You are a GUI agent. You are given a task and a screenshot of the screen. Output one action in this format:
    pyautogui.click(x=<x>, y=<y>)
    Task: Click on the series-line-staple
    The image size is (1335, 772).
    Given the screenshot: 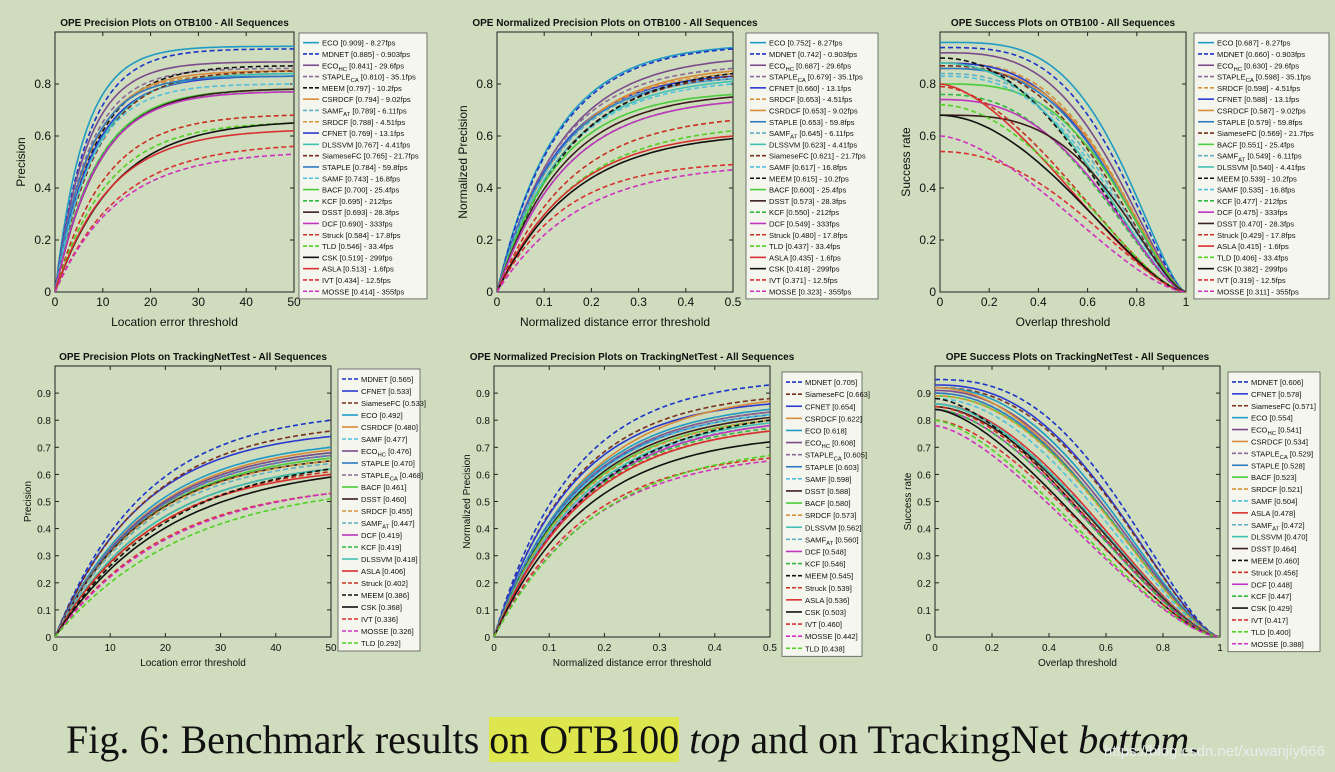 What is the action you would take?
    pyautogui.click(x=615, y=185)
    